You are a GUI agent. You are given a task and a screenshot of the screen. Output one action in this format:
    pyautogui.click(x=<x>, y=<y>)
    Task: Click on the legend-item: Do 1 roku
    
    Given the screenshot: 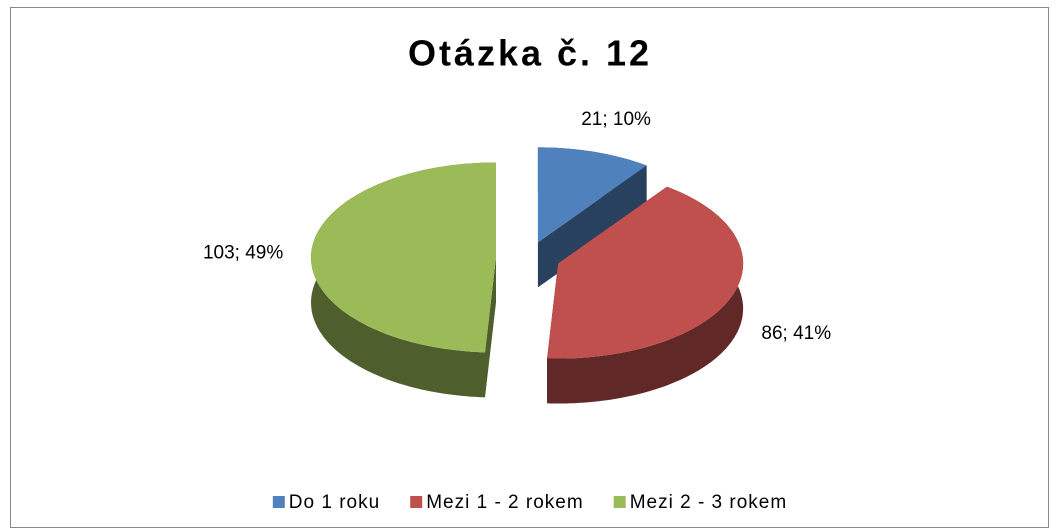 What is the action you would take?
    pyautogui.click(x=326, y=502)
    